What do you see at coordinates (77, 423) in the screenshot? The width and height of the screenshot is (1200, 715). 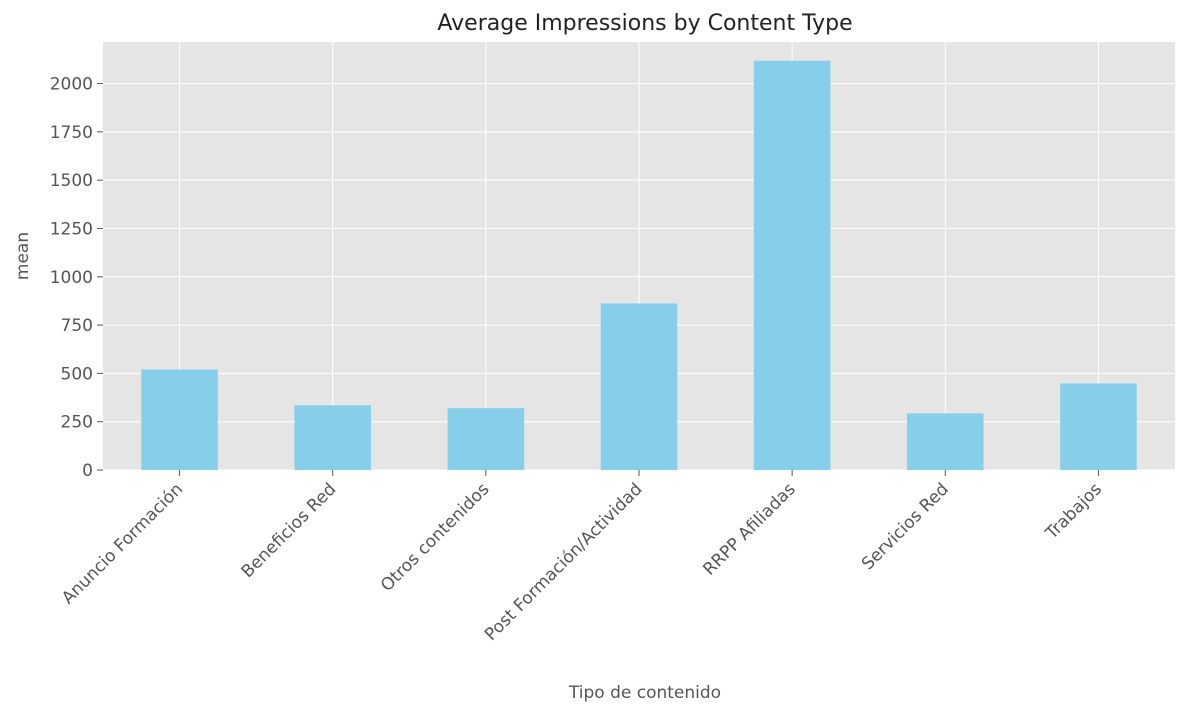 I see `y-tick-label: 250` at bounding box center [77, 423].